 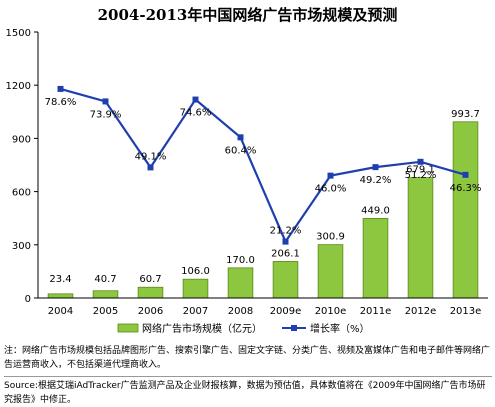 I want to click on y-tick-label: 600, so click(x=21, y=193).